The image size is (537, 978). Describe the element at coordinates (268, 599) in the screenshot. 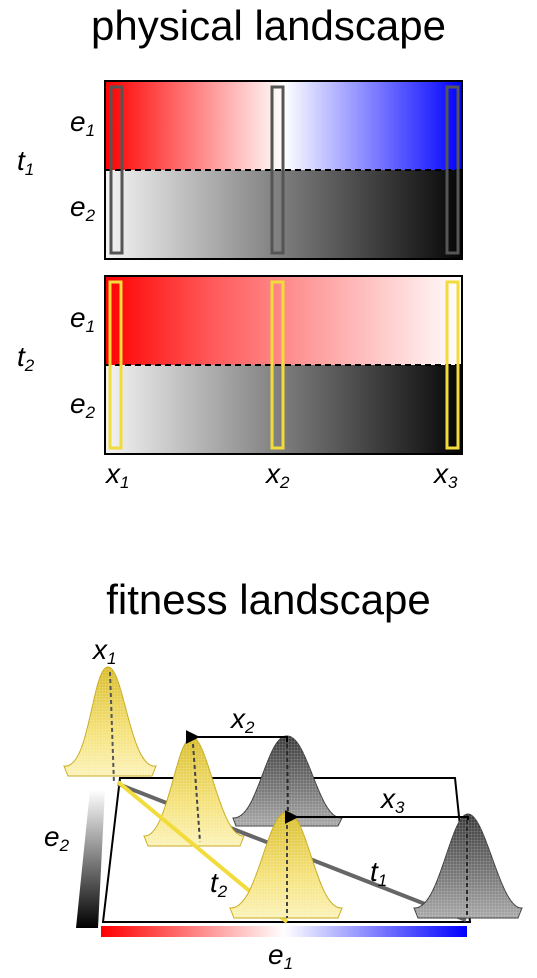

I see `fitness-landscape-title: fitness landscape` at that location.